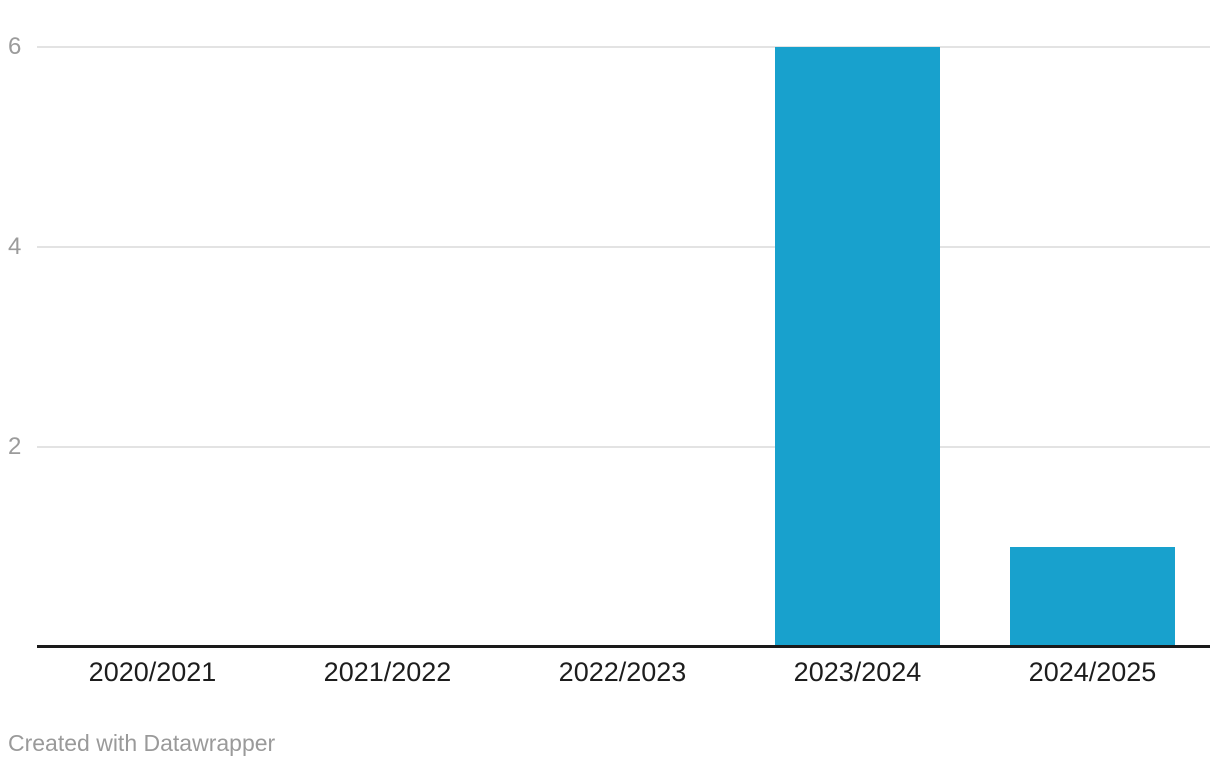  What do you see at coordinates (15, 46) in the screenshot?
I see `y-axis-tick-label: 6` at bounding box center [15, 46].